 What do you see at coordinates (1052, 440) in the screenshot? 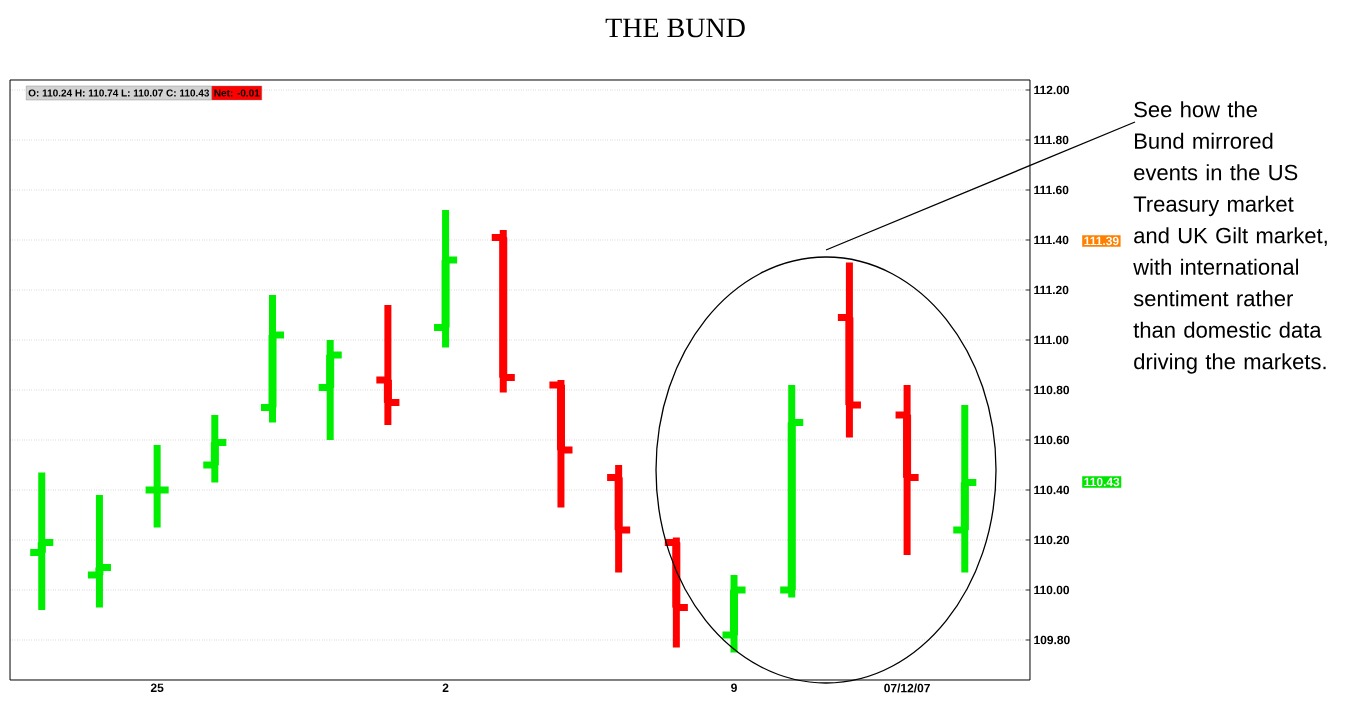
I see `y-tick-label: 110.60` at bounding box center [1052, 440].